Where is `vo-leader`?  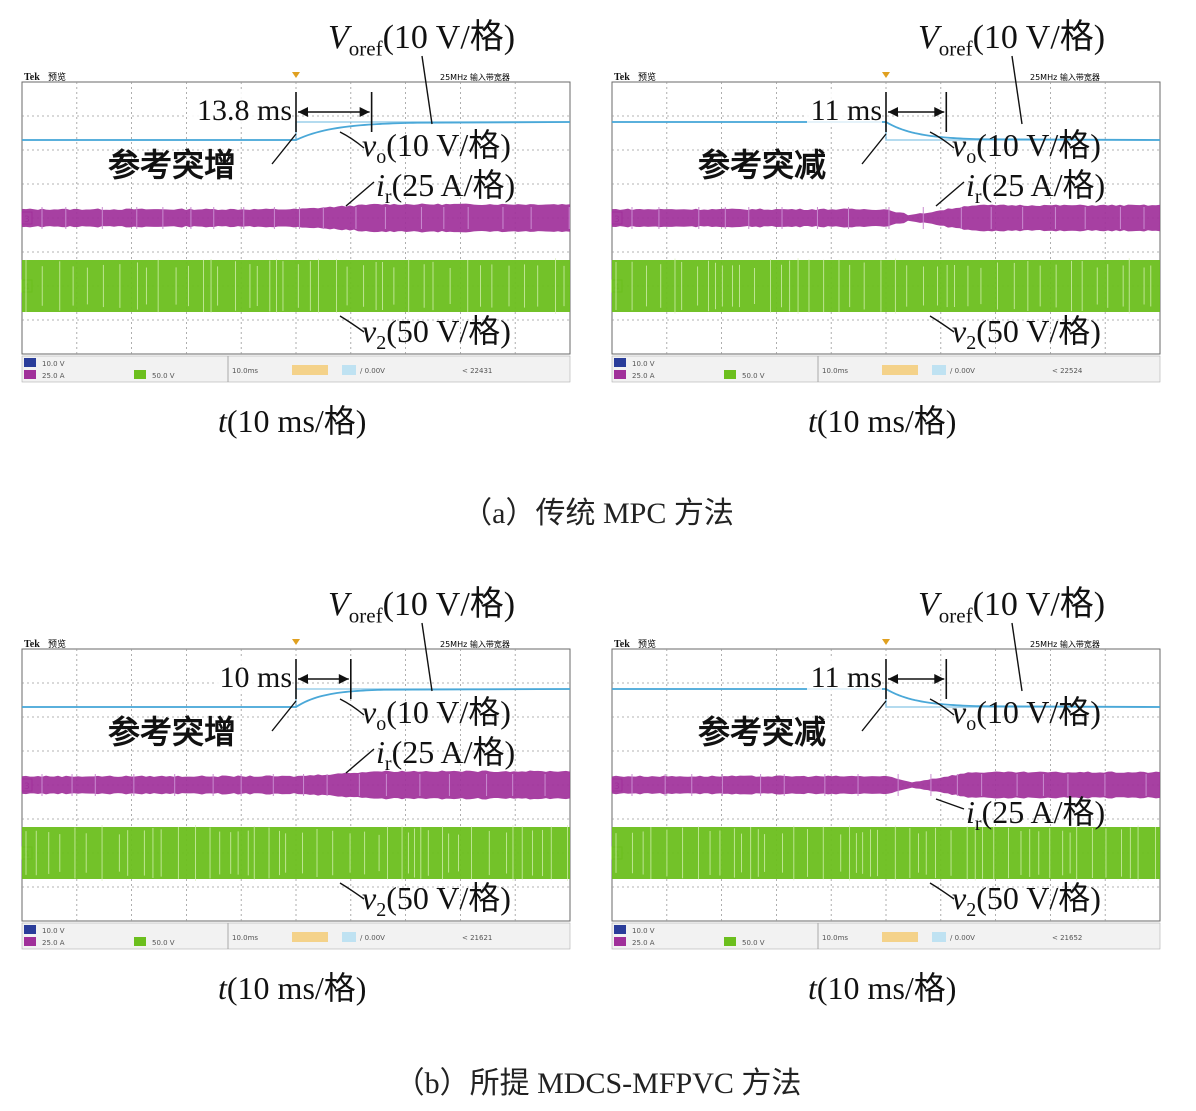
vo-leader is located at coordinates (942, 707).